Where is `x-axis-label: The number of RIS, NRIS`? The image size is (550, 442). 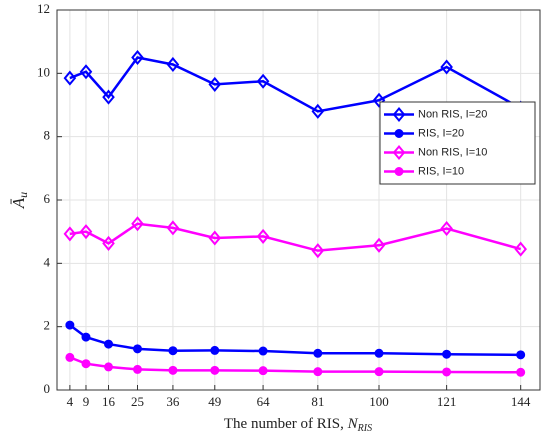
x-axis-label: The number of RIS, NRIS is located at coordinates (298, 425).